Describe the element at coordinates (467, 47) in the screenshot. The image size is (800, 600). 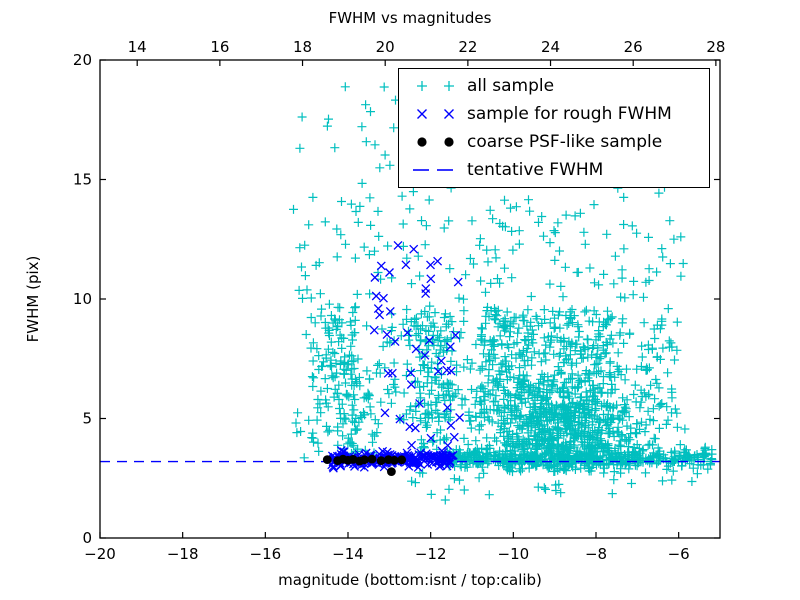
I see `top-tick-label: 22` at that location.